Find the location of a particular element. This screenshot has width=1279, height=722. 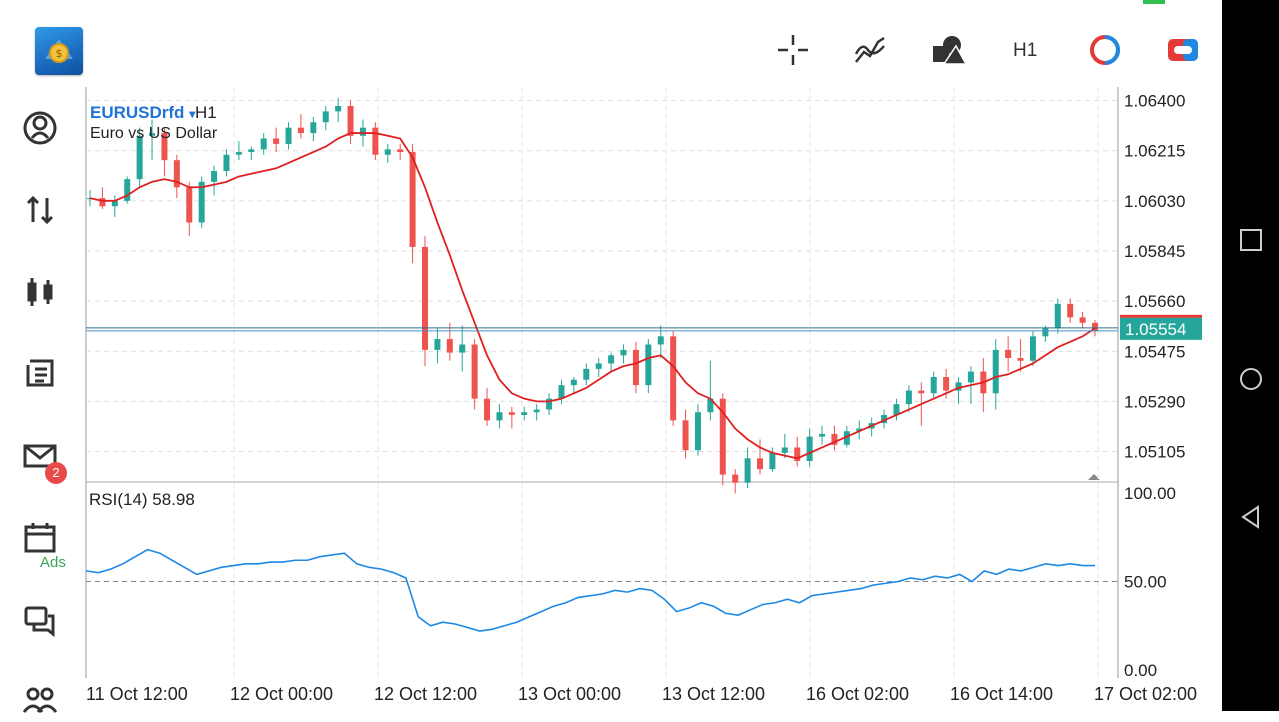

time-tick-label: 12 Oct 12:00 is located at coordinates (425, 694).